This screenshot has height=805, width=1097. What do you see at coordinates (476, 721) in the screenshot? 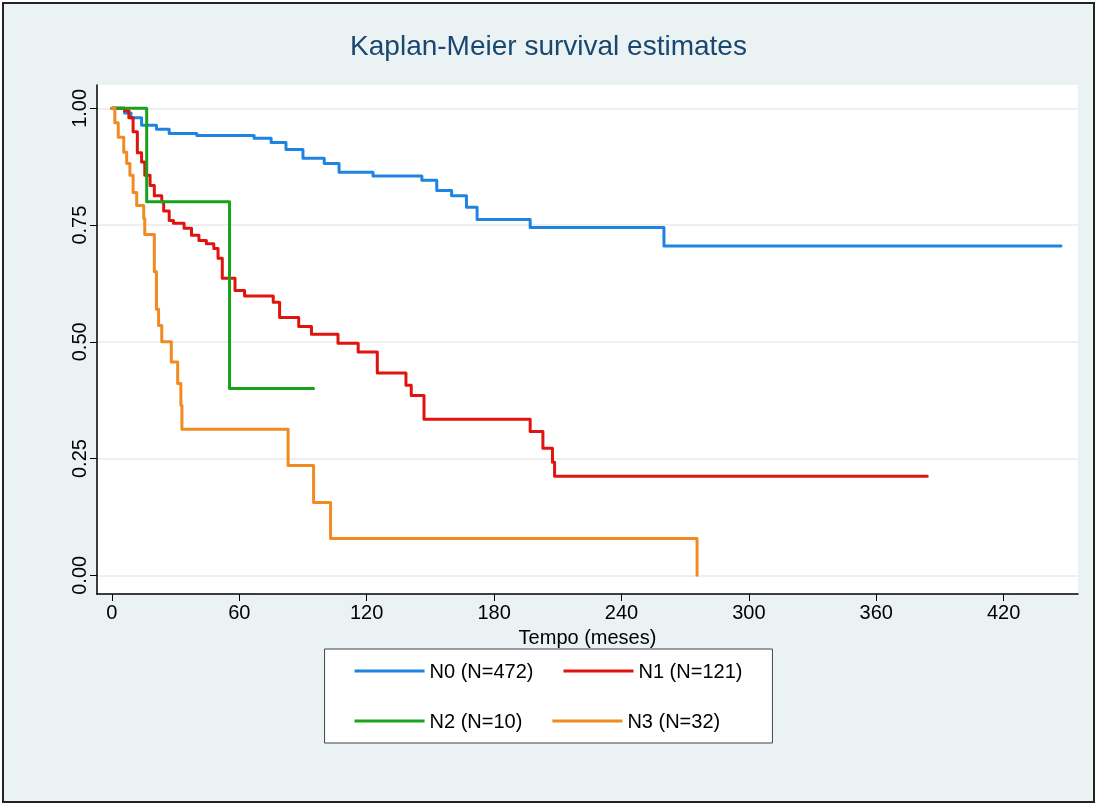
I see `legend-label: N2 (N=10)` at bounding box center [476, 721].